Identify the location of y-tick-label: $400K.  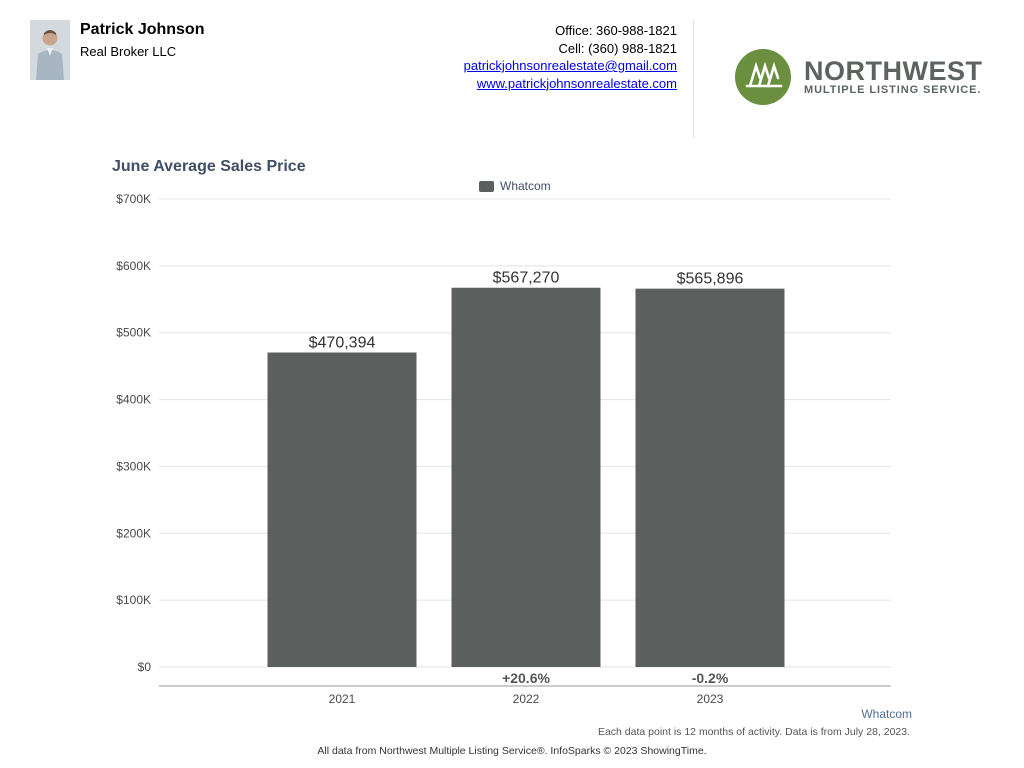
(133, 400).